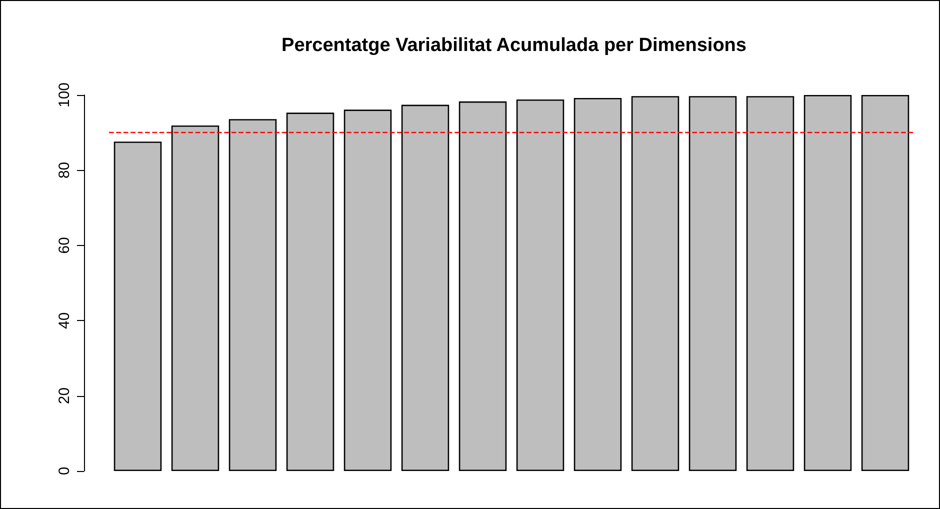  I want to click on y-tick-label: 100, so click(64, 95).